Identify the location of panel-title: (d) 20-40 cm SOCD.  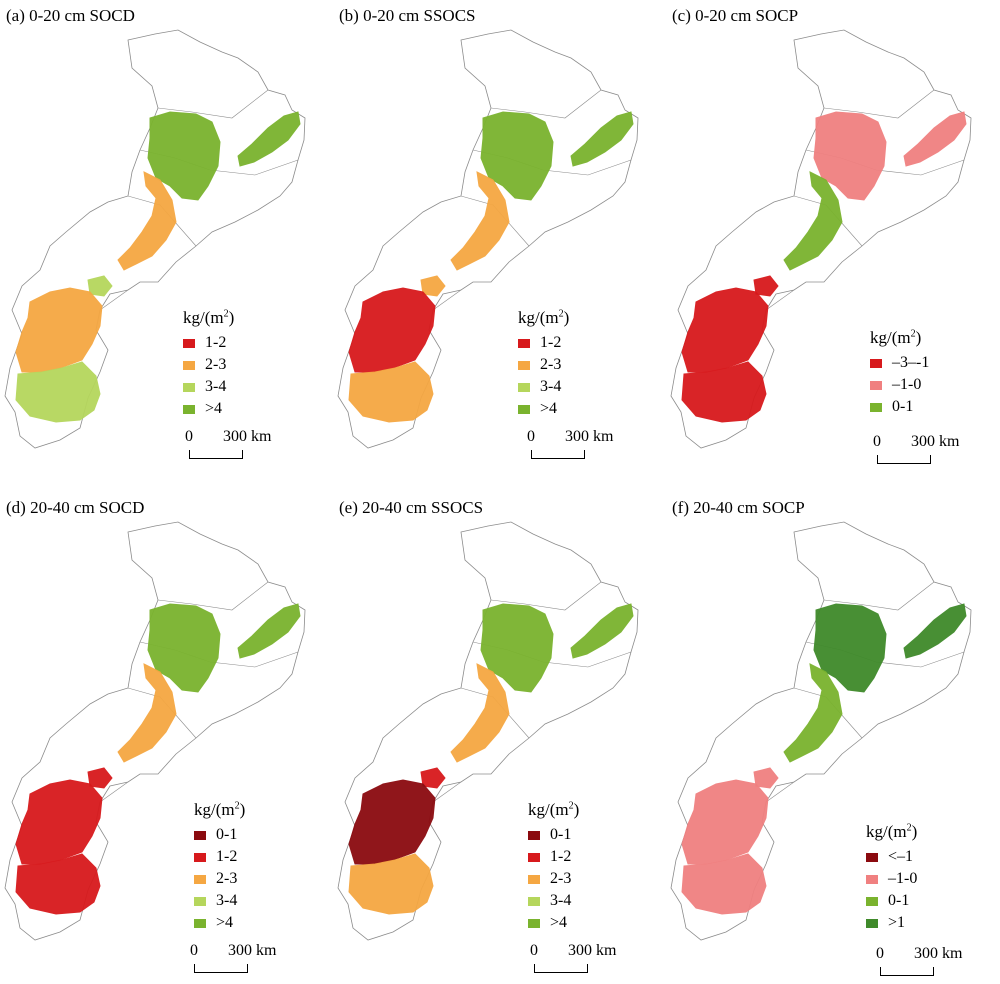
(75, 507).